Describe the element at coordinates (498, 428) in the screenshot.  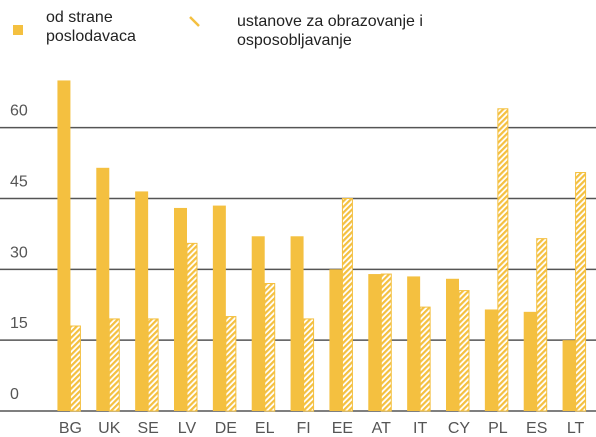
I see `x-tick-label: PL` at that location.